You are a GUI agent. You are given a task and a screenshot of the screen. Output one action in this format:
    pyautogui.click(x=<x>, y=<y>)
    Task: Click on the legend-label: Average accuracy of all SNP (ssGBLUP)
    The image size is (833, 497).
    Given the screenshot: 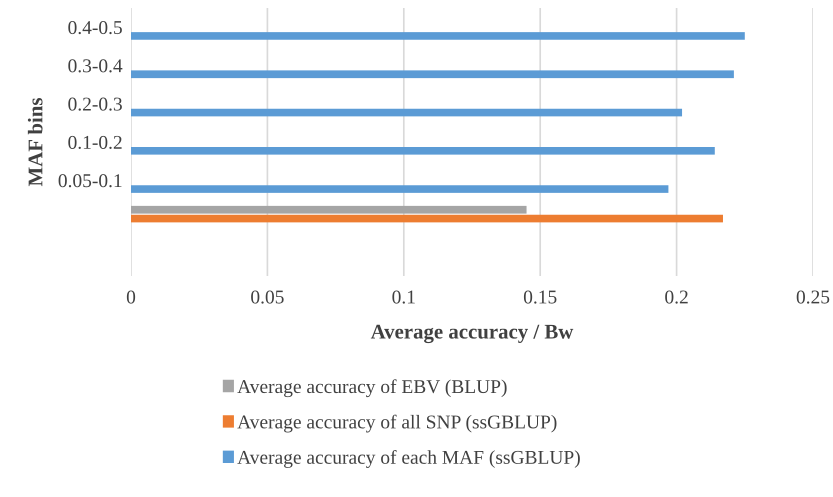 What is the action you would take?
    pyautogui.click(x=396, y=423)
    